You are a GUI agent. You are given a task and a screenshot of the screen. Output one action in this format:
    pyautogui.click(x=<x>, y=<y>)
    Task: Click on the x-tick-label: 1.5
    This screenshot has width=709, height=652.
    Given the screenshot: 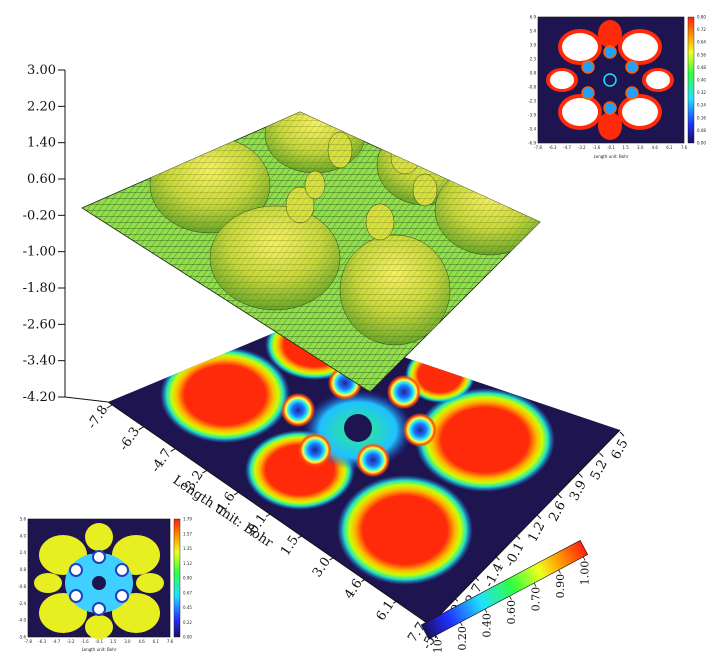 What is the action you would take?
    pyautogui.click(x=290, y=546)
    